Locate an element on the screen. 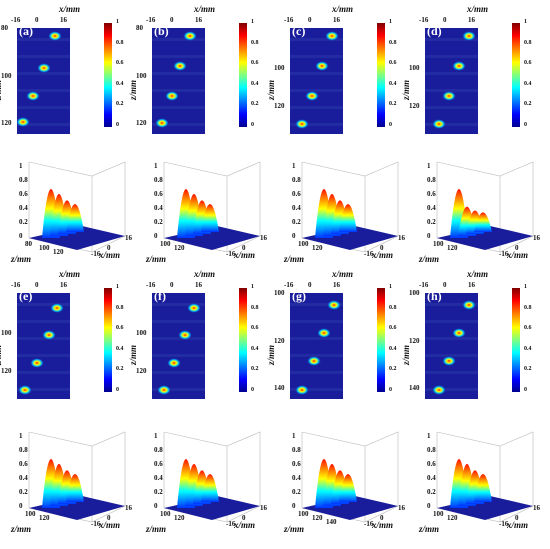 This screenshot has width=550, height=549. heatmap-panel: x/mm -16 0 16 (g) 100 120 140 z/mm 1 0.8 0.6 0.4 0.2 0 is located at coordinates (340, 341).